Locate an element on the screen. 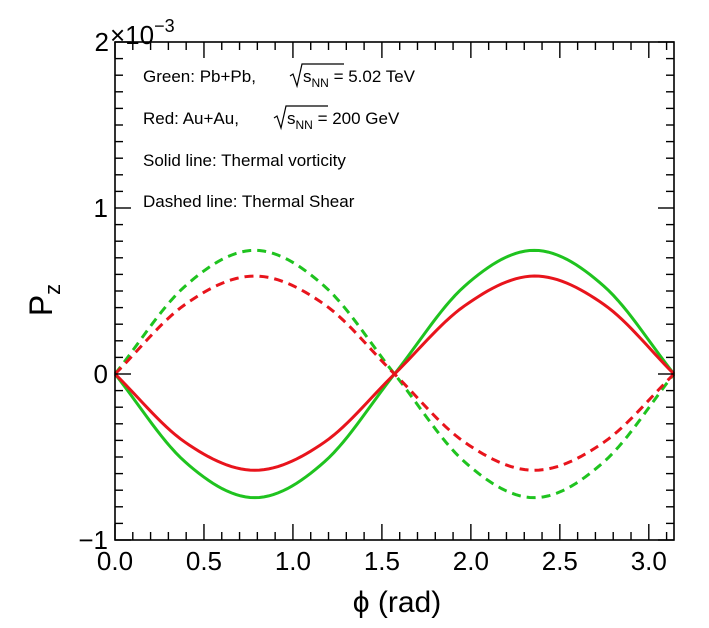 Image resolution: width=709 pixels, height=628 pixels. x-tick-label: 0.0 is located at coordinates (115, 561).